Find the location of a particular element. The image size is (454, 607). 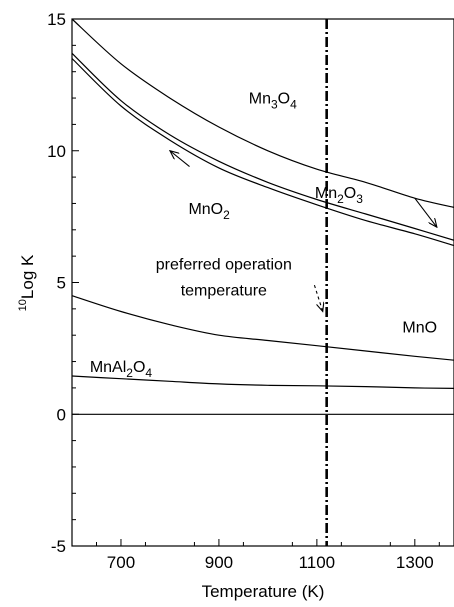

label-mno2: MnO2 is located at coordinates (209, 211).